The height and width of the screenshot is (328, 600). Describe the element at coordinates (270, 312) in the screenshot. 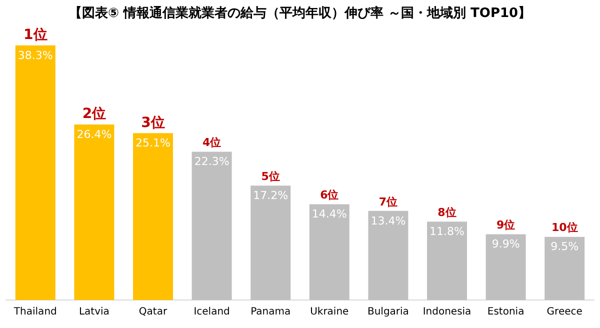

I see `x-tick-label: Panama` at that location.